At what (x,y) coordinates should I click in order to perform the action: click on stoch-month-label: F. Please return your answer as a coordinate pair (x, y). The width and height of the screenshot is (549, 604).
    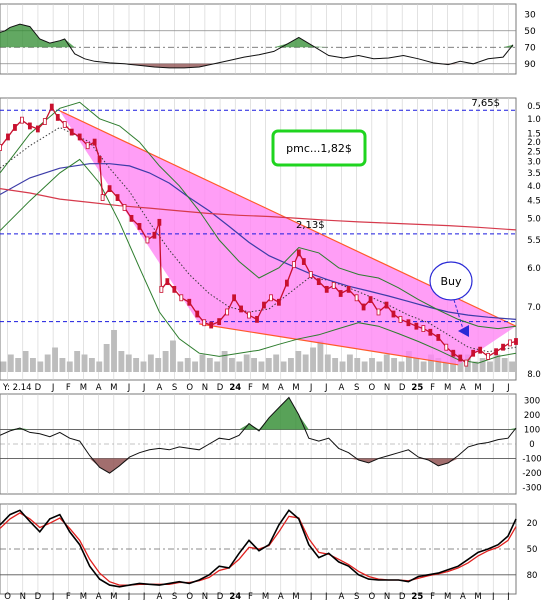
    Looking at the image, I should click on (432, 596).